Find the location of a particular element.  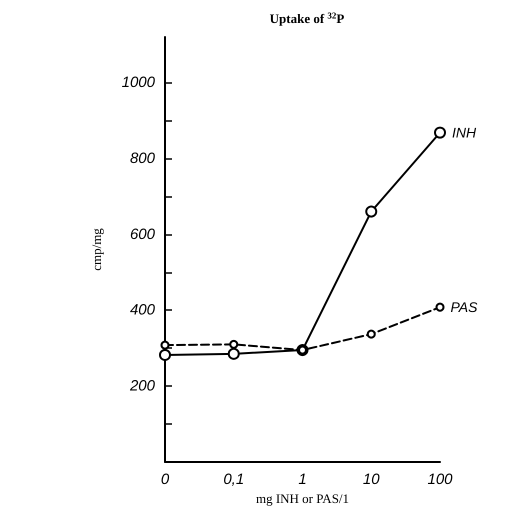

y-tick-label: 600 is located at coordinates (143, 234).